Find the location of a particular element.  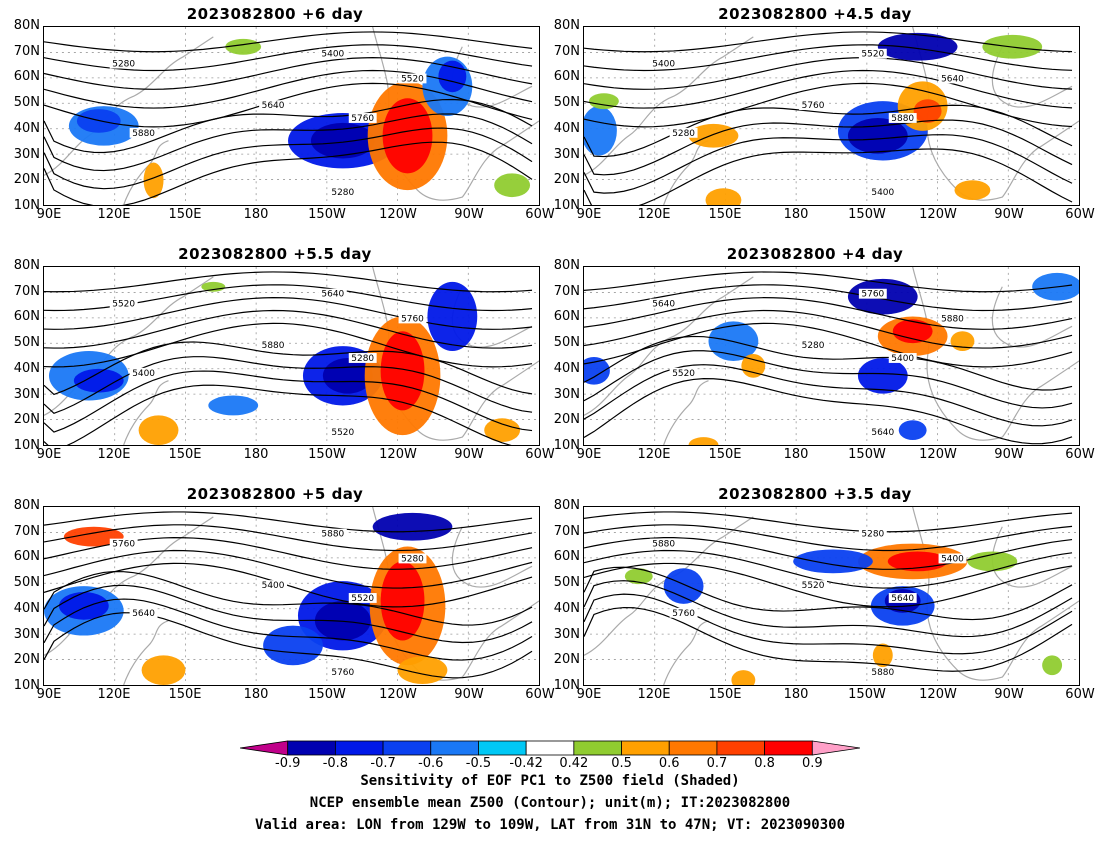

panel-title: 2023082800 +5 day is located at coordinates (275, 494).